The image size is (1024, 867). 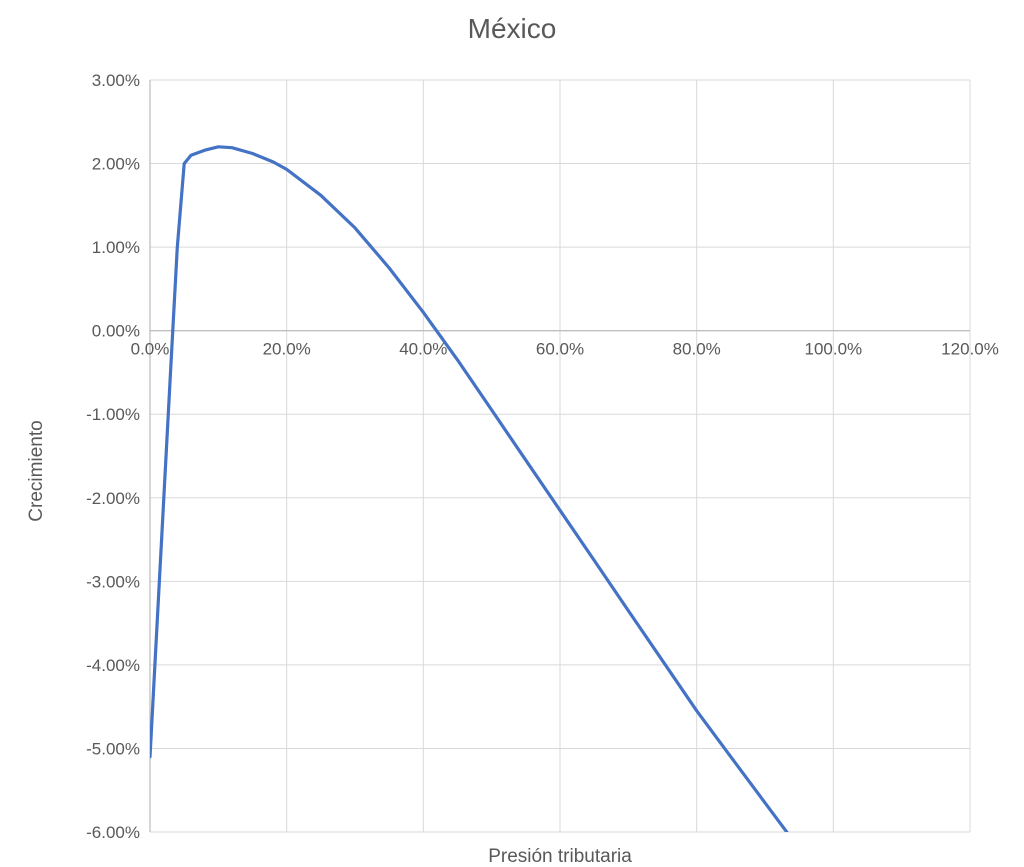 What do you see at coordinates (113, 581) in the screenshot?
I see `y-tick-label: -3.00%` at bounding box center [113, 581].